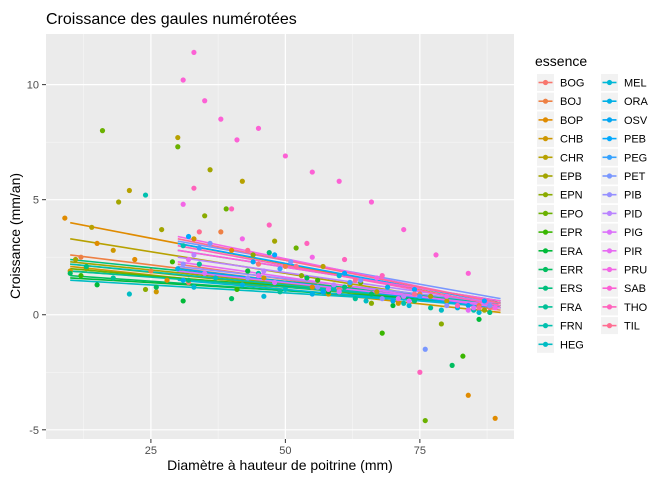 This screenshot has height=480, width=672. Describe the element at coordinates (171, 19) in the screenshot. I see `chart-title: Croissance des gaules numérotées` at that location.